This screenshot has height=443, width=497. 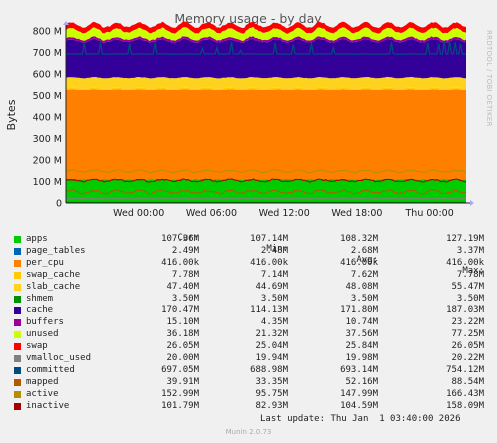 What do you see at coordinates (359, 239) in the screenshot?
I see `legend-avg: 108.32M` at bounding box center [359, 239].